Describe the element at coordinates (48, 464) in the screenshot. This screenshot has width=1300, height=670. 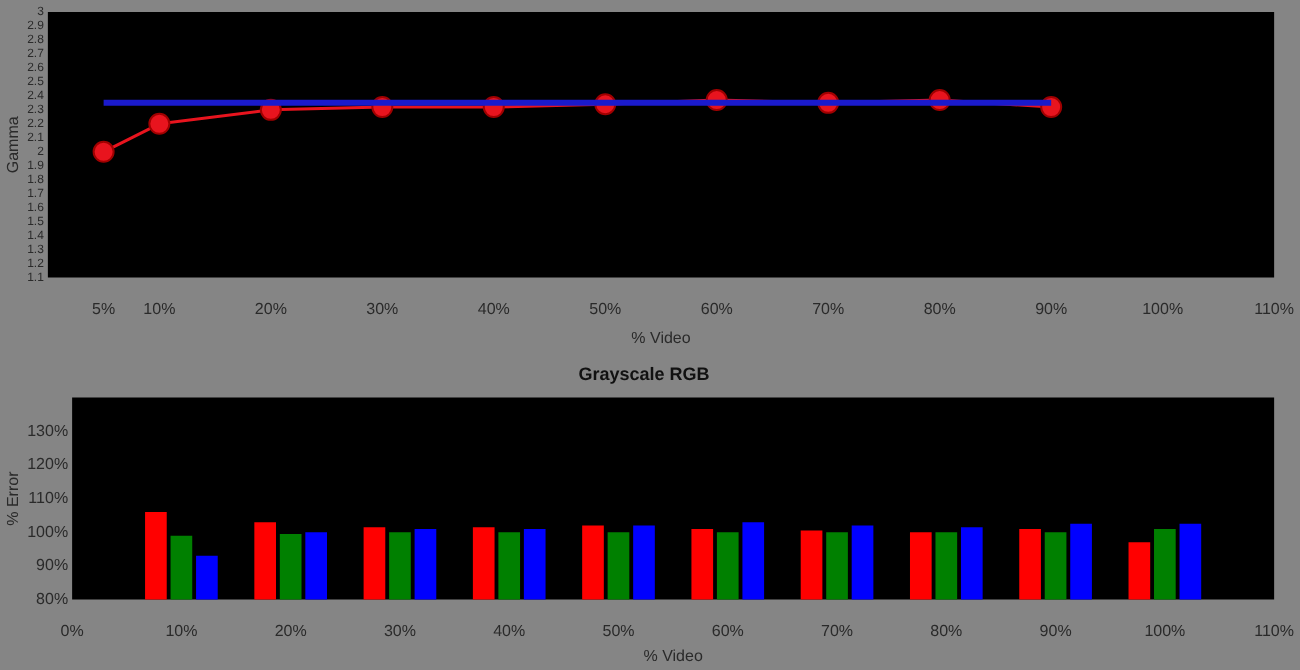
I see `y-tick-label: 120%` at that location.